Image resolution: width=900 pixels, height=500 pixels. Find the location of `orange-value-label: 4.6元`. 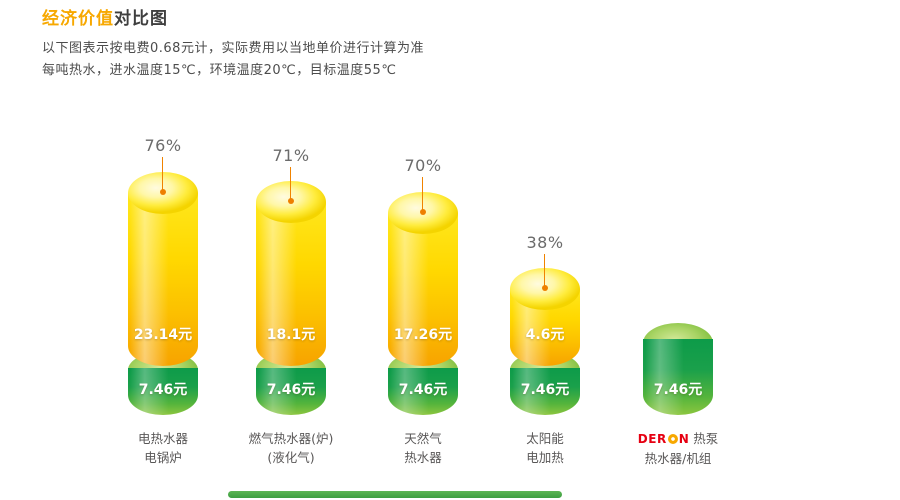

orange-value-label: 4.6元 is located at coordinates (545, 335).